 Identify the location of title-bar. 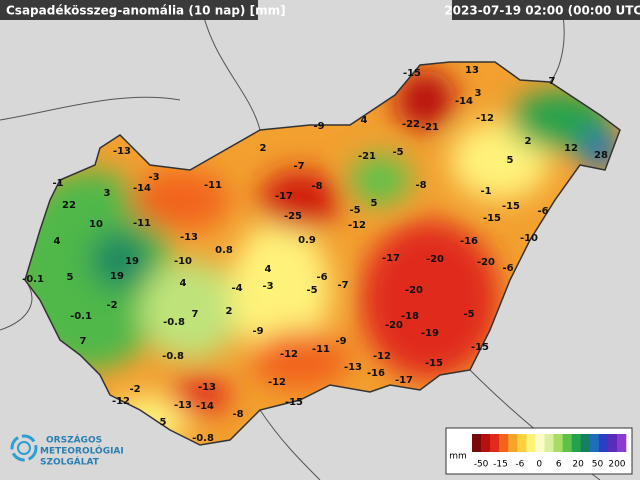
(129, 10).